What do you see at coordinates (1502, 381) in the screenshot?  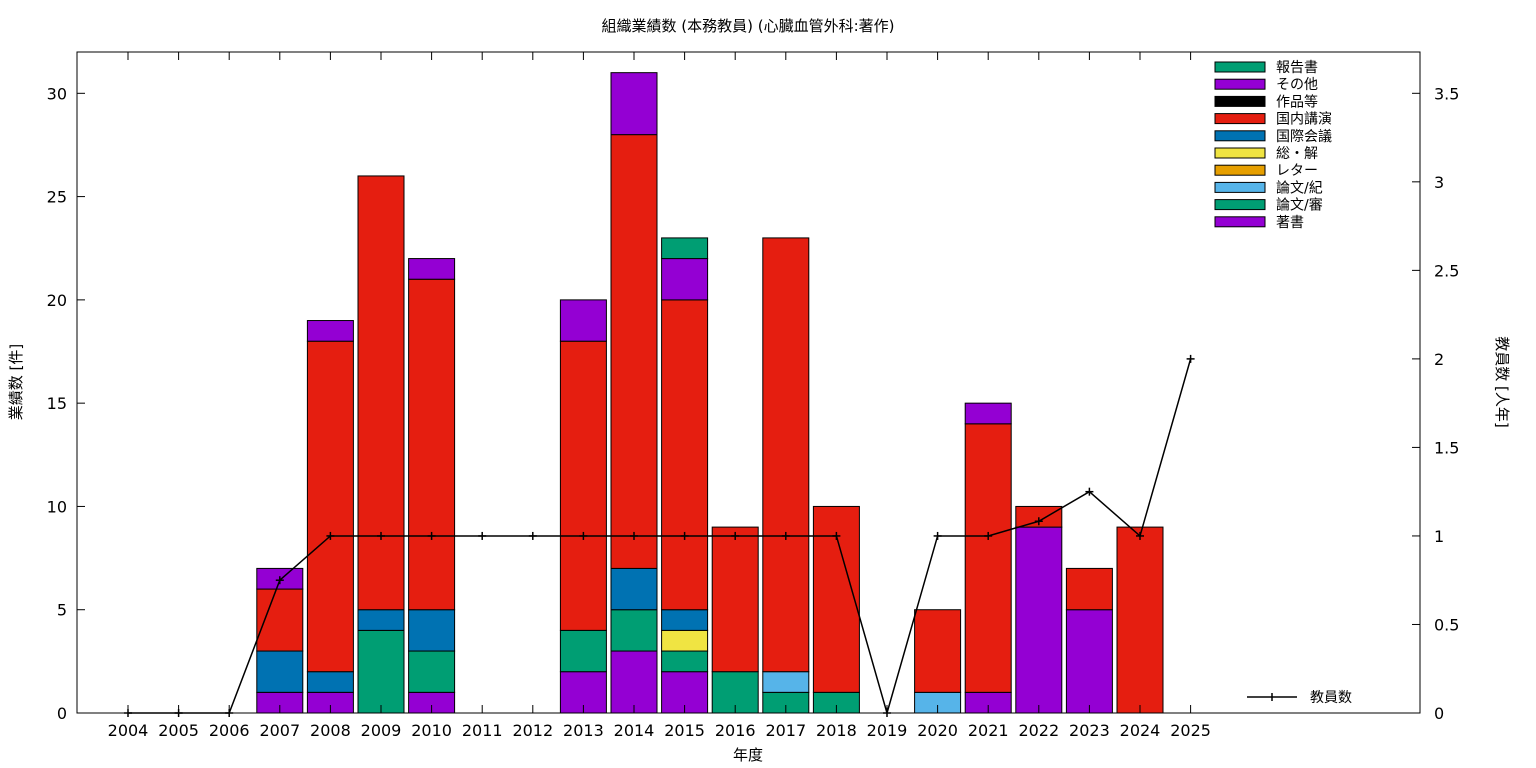 I see `y2-axis-label: 教員数 [人年]` at bounding box center [1502, 381].